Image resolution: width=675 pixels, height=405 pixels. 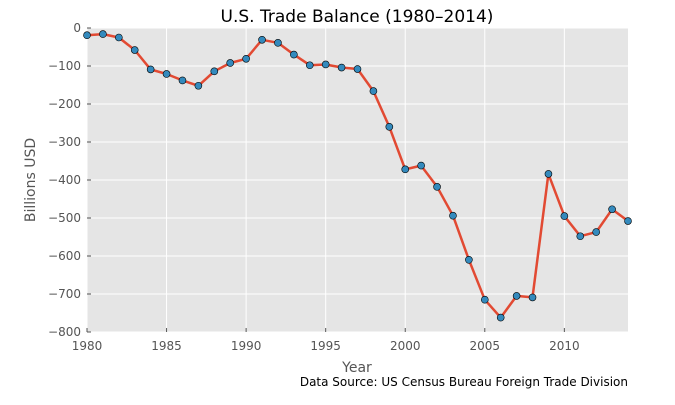 I want to click on y-tick-label: −200, so click(x=64, y=104).